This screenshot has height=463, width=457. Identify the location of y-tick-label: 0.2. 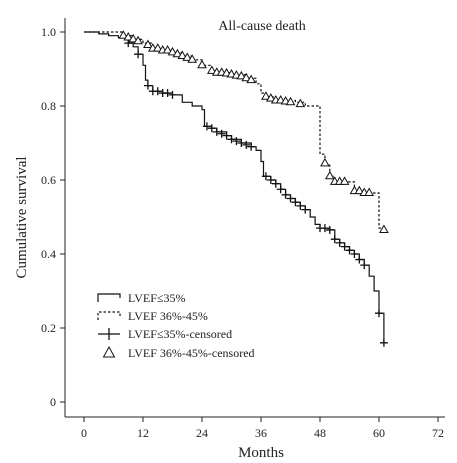
(48, 328).